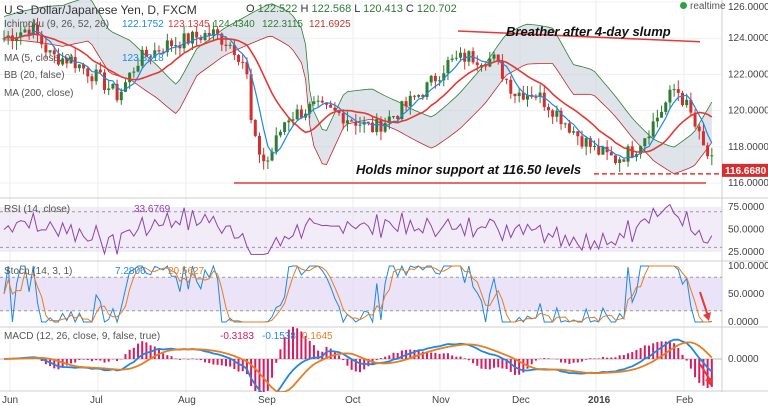 The width and height of the screenshot is (768, 406). I want to click on rsi-band, so click(361, 229).